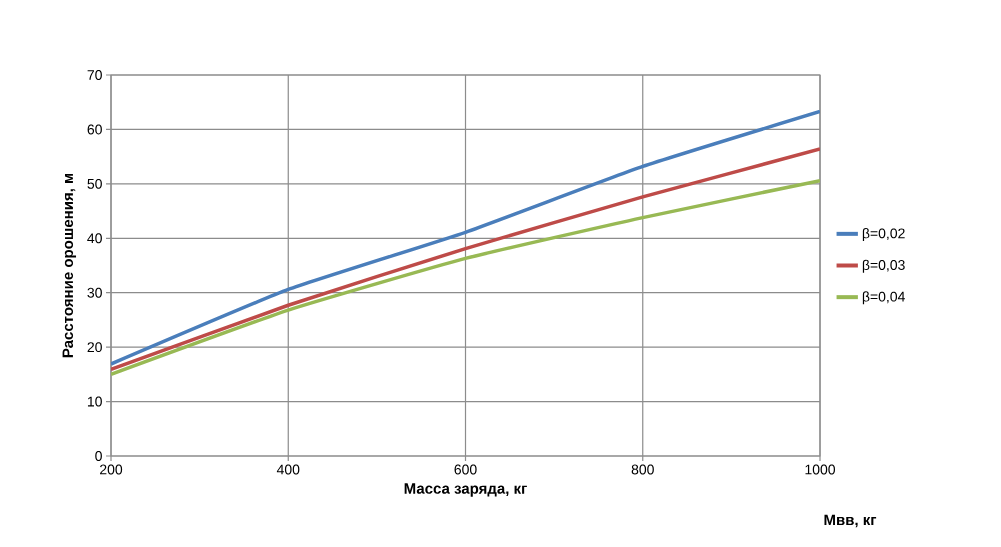 The height and width of the screenshot is (547, 1001). What do you see at coordinates (883, 298) in the screenshot?
I see `legend-label: β=0,04` at bounding box center [883, 298].